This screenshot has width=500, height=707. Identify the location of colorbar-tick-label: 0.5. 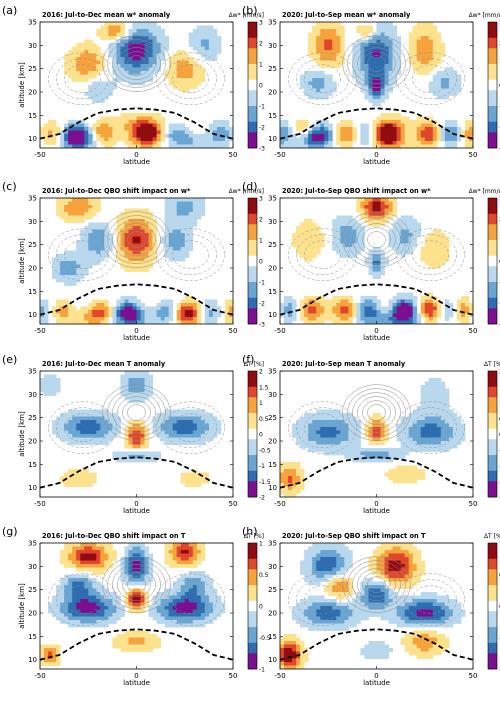
(264, 419).